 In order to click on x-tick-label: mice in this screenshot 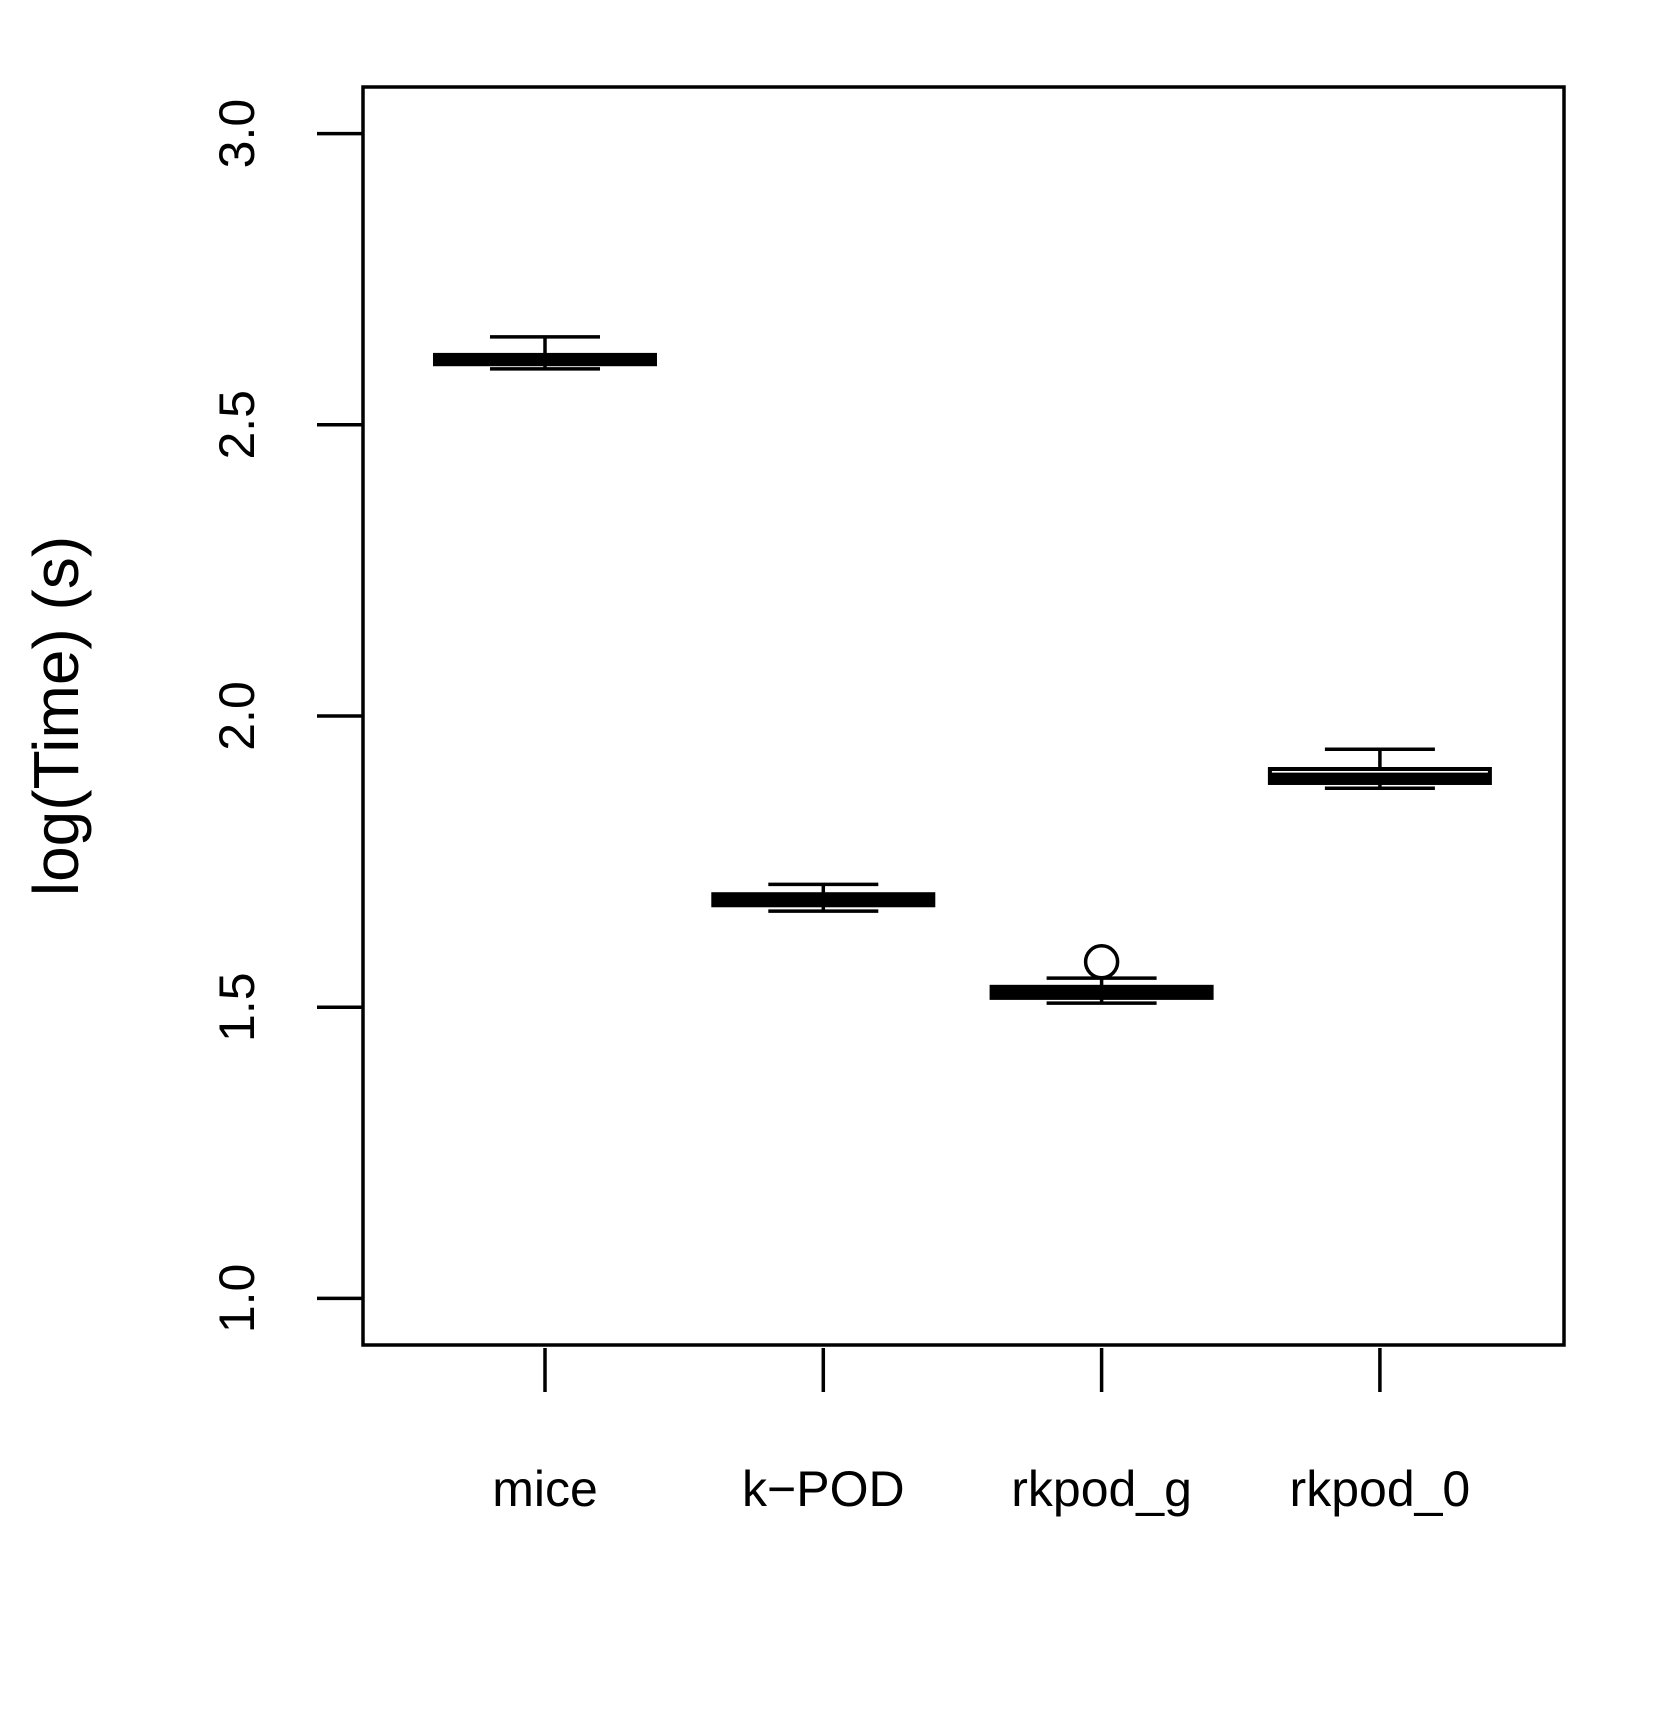, I will do `click(545, 1489)`.